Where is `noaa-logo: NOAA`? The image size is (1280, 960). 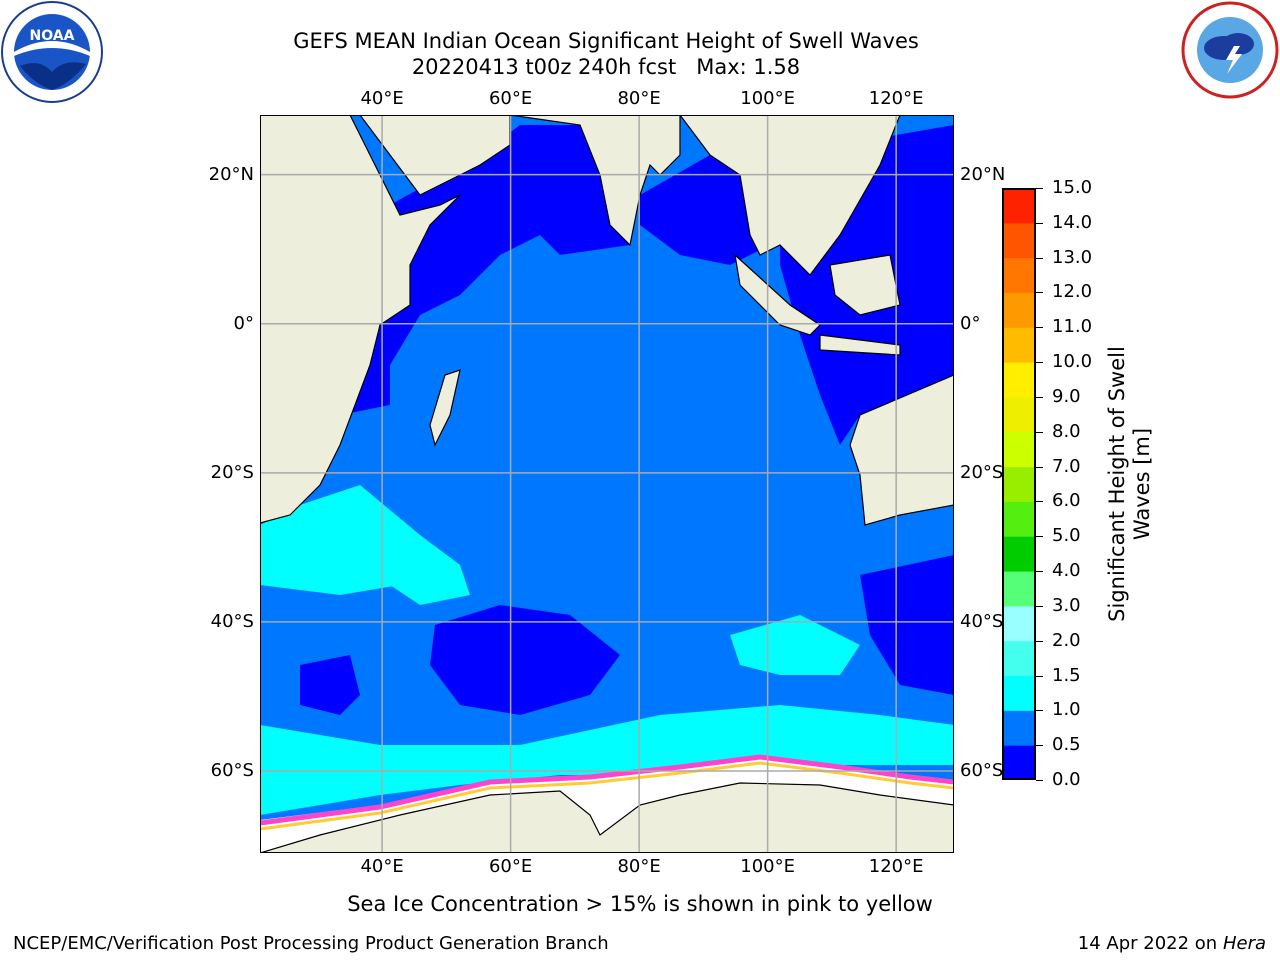 noaa-logo: NOAA is located at coordinates (52, 52).